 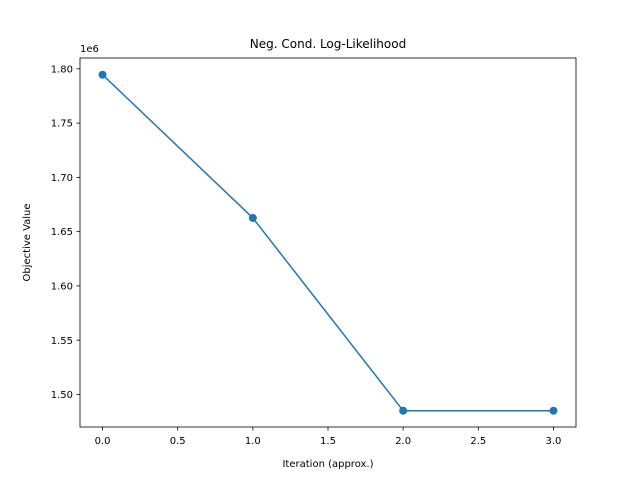 I want to click on y-axis-ticks: 1.50 1.55 1.60 1.65 1.70 1.75 1.80, so click(x=65, y=232).